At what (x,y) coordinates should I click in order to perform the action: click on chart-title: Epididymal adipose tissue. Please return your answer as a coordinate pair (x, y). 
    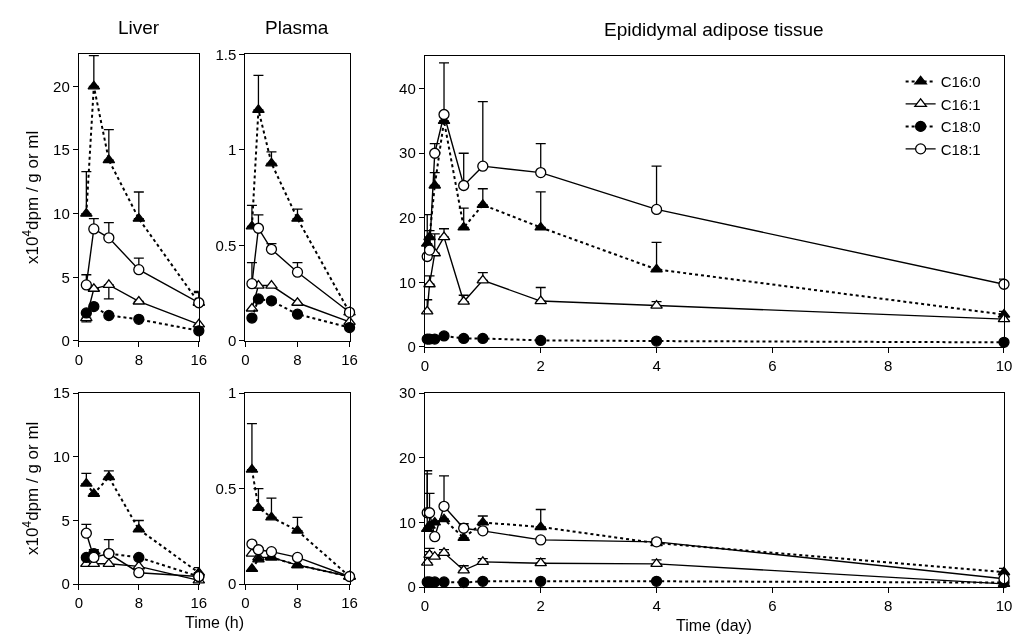
    Looking at the image, I should click on (714, 29).